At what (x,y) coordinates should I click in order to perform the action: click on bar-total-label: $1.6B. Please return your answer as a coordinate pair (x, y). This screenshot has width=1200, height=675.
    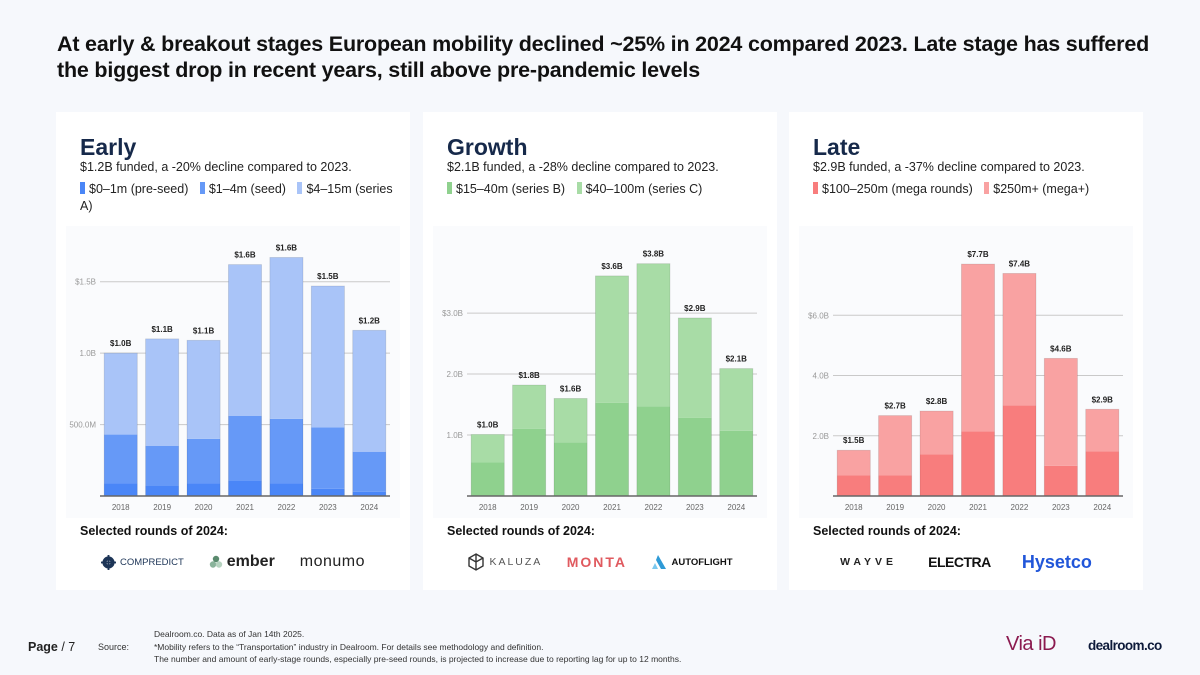
    Looking at the image, I should click on (571, 388).